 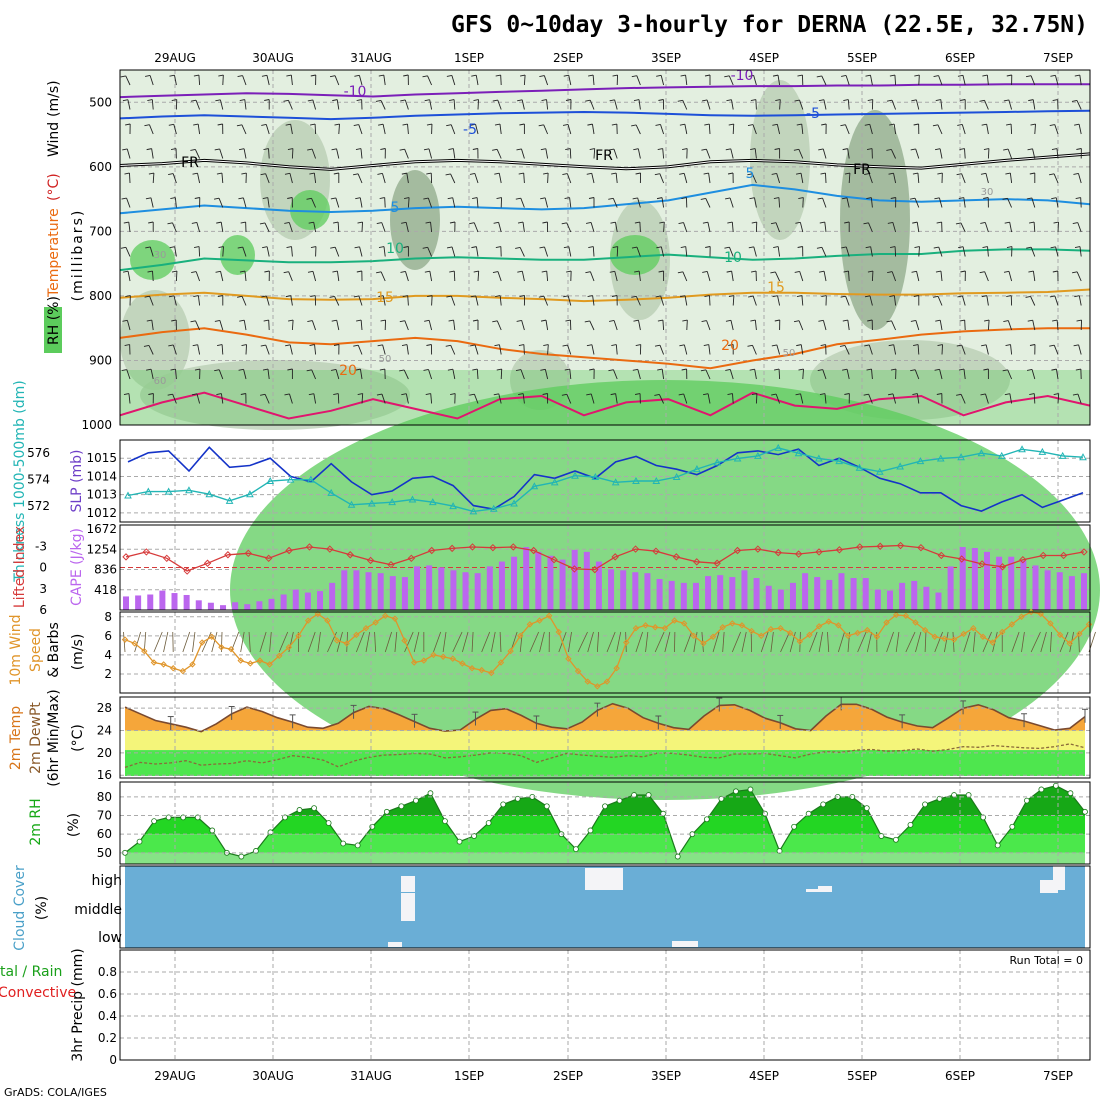 What do you see at coordinates (77, 480) in the screenshot?
I see `slp-axis-label: SLP (mb)` at bounding box center [77, 480].